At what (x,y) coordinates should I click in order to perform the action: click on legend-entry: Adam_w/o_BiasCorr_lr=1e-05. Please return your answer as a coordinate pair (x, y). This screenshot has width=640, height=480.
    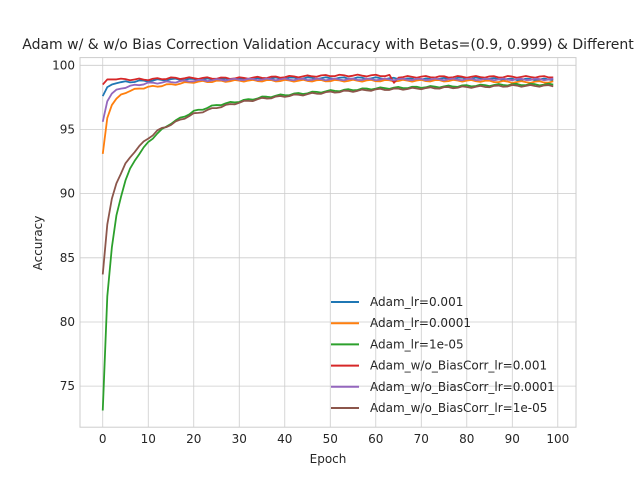
    Looking at the image, I should click on (458, 408).